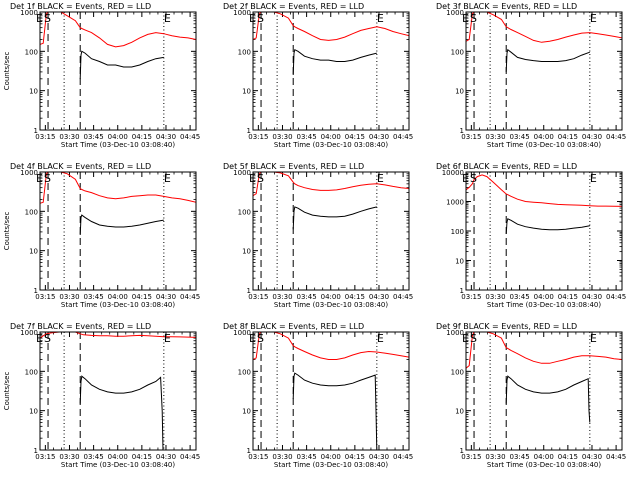 The image size is (640, 480). Describe the element at coordinates (293, 326) in the screenshot. I see `panel-title: Det 8f BLACK = Events, RED = LLD` at that location.